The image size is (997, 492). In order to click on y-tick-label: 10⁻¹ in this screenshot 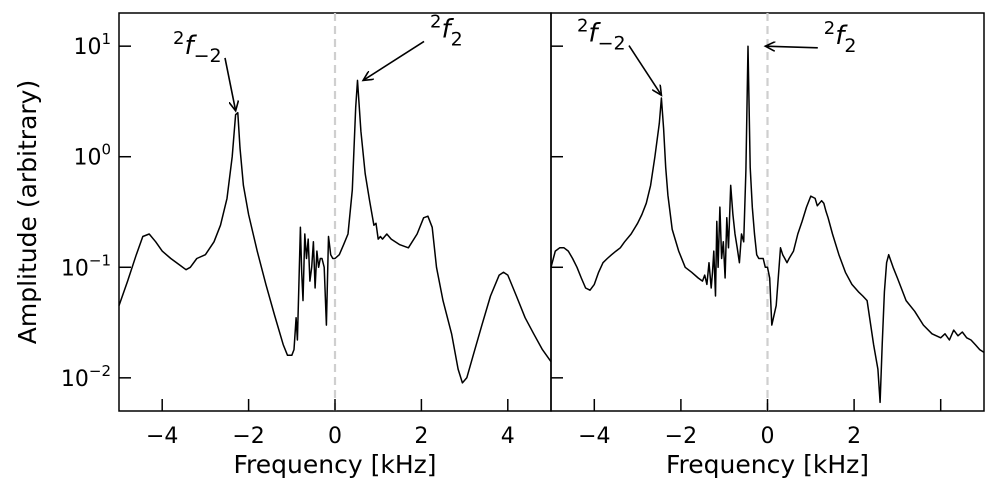, I will do `click(86, 266)`.